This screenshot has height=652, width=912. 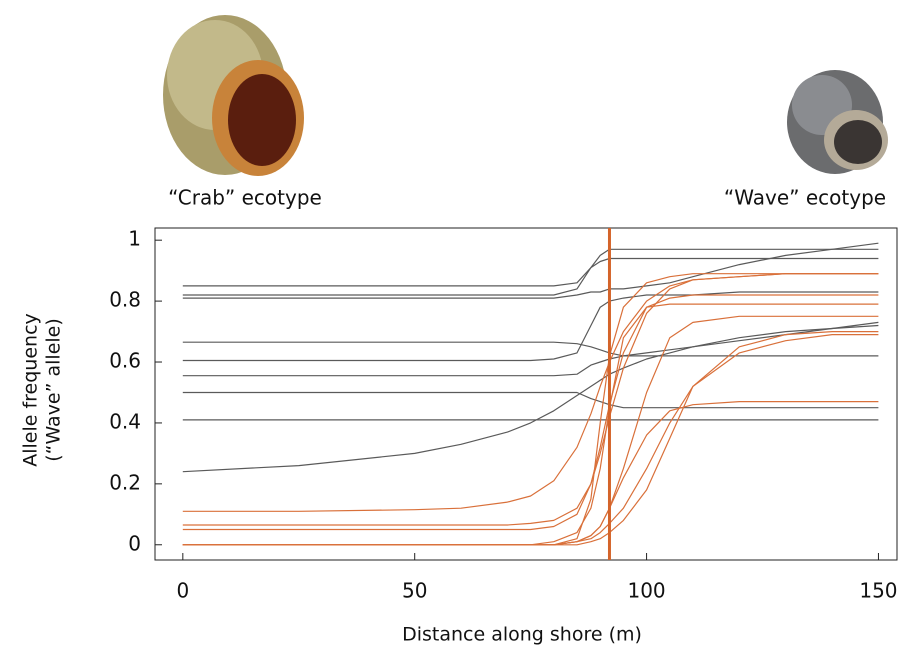 I want to click on y-axis-title-line: (“Wave” allele), so click(x=54, y=390).